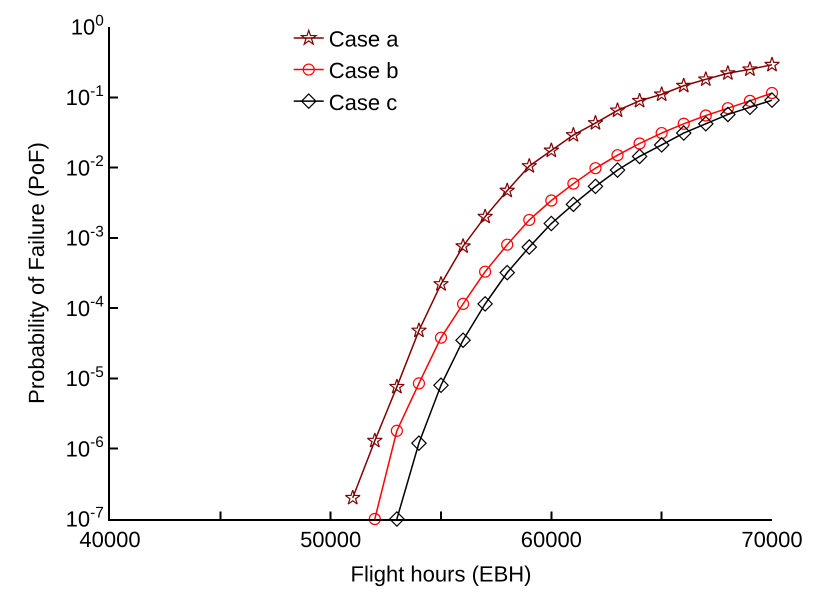  Describe the element at coordinates (85, 96) in the screenshot. I see `y-tick-label: 10$^{-1}$` at that location.